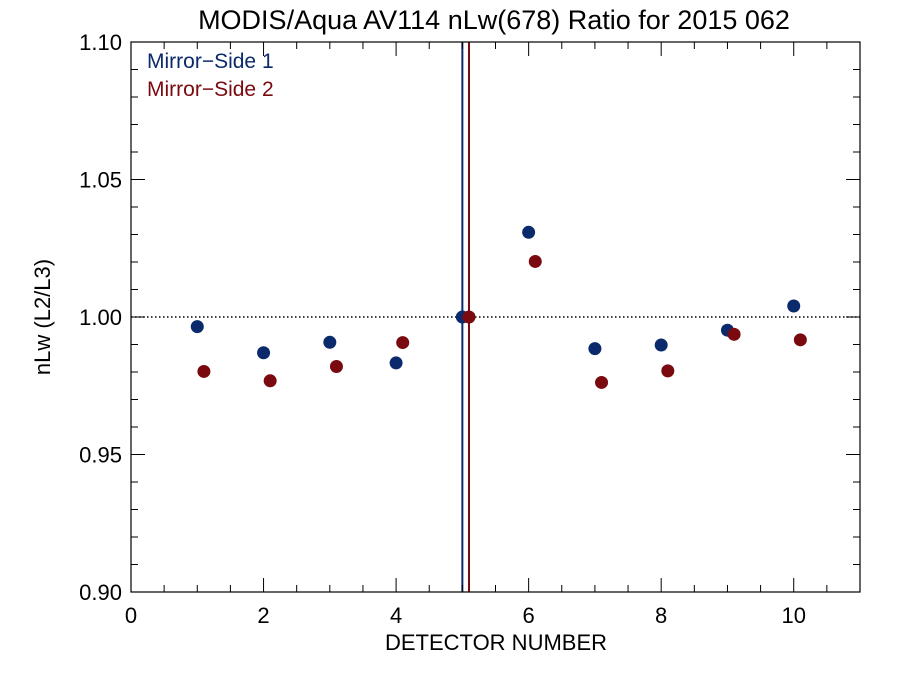  Describe the element at coordinates (131, 615) in the screenshot. I see `x-tick-label: 0` at that location.